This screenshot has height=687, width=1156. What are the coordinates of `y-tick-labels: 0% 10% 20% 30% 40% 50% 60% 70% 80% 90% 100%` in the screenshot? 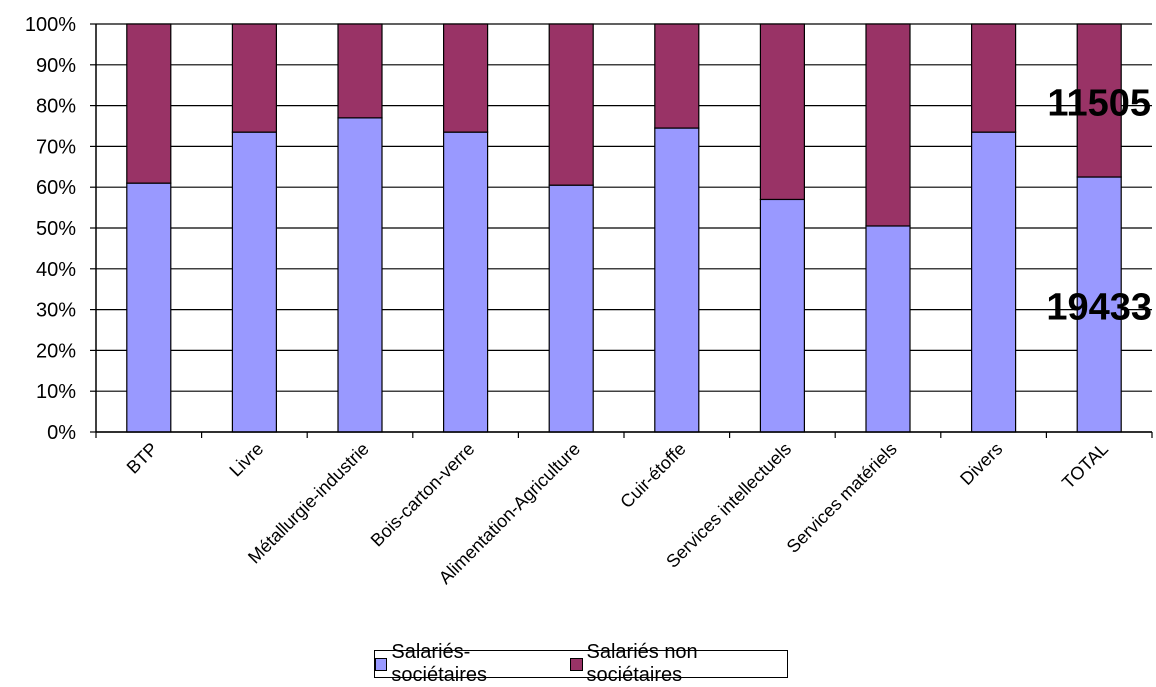 It's located at (50, 229).